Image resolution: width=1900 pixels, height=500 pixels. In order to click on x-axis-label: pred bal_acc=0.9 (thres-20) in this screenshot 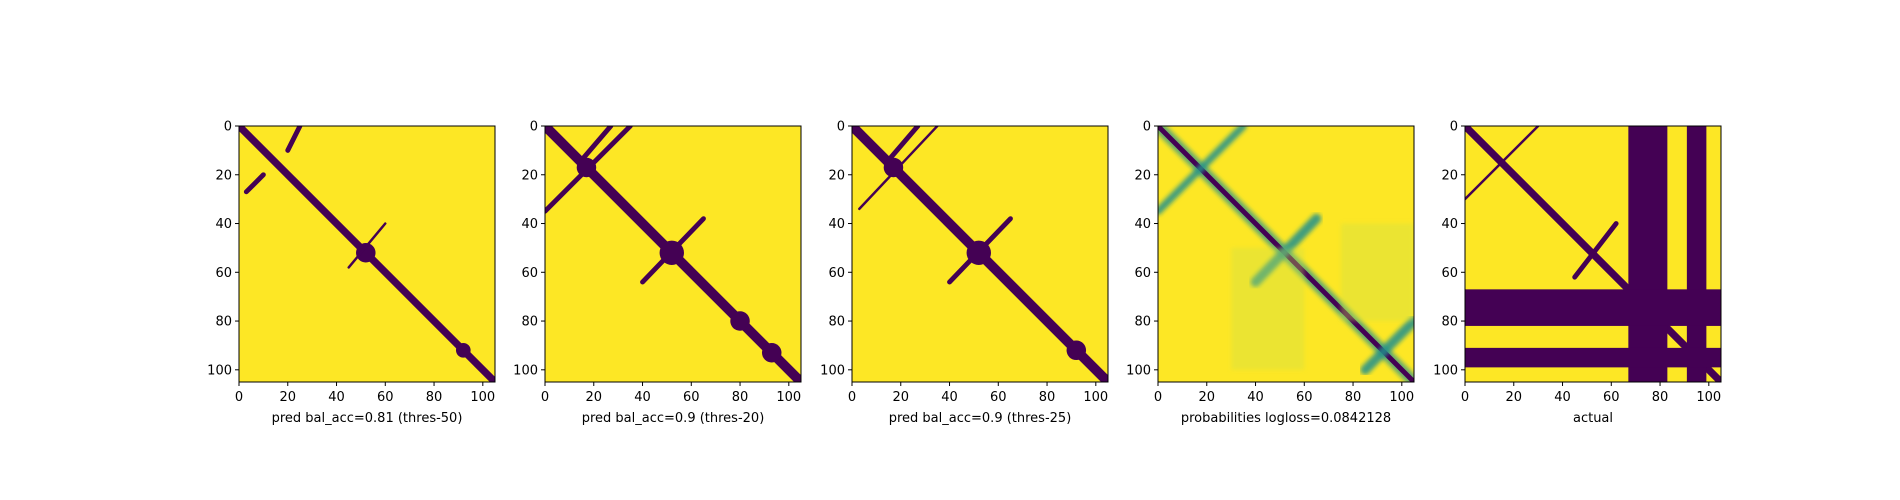, I will do `click(673, 418)`.